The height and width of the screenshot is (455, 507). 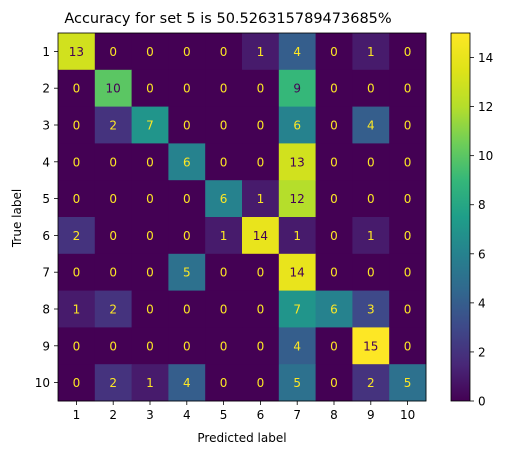 I want to click on colorbar-tick-label: 4, so click(x=482, y=303).